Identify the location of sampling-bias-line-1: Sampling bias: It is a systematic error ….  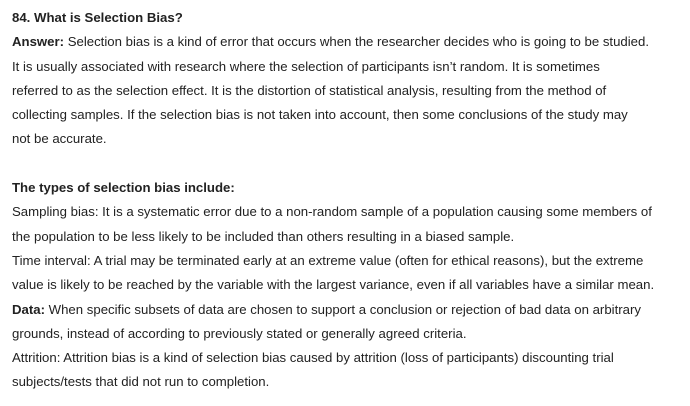
(332, 212).